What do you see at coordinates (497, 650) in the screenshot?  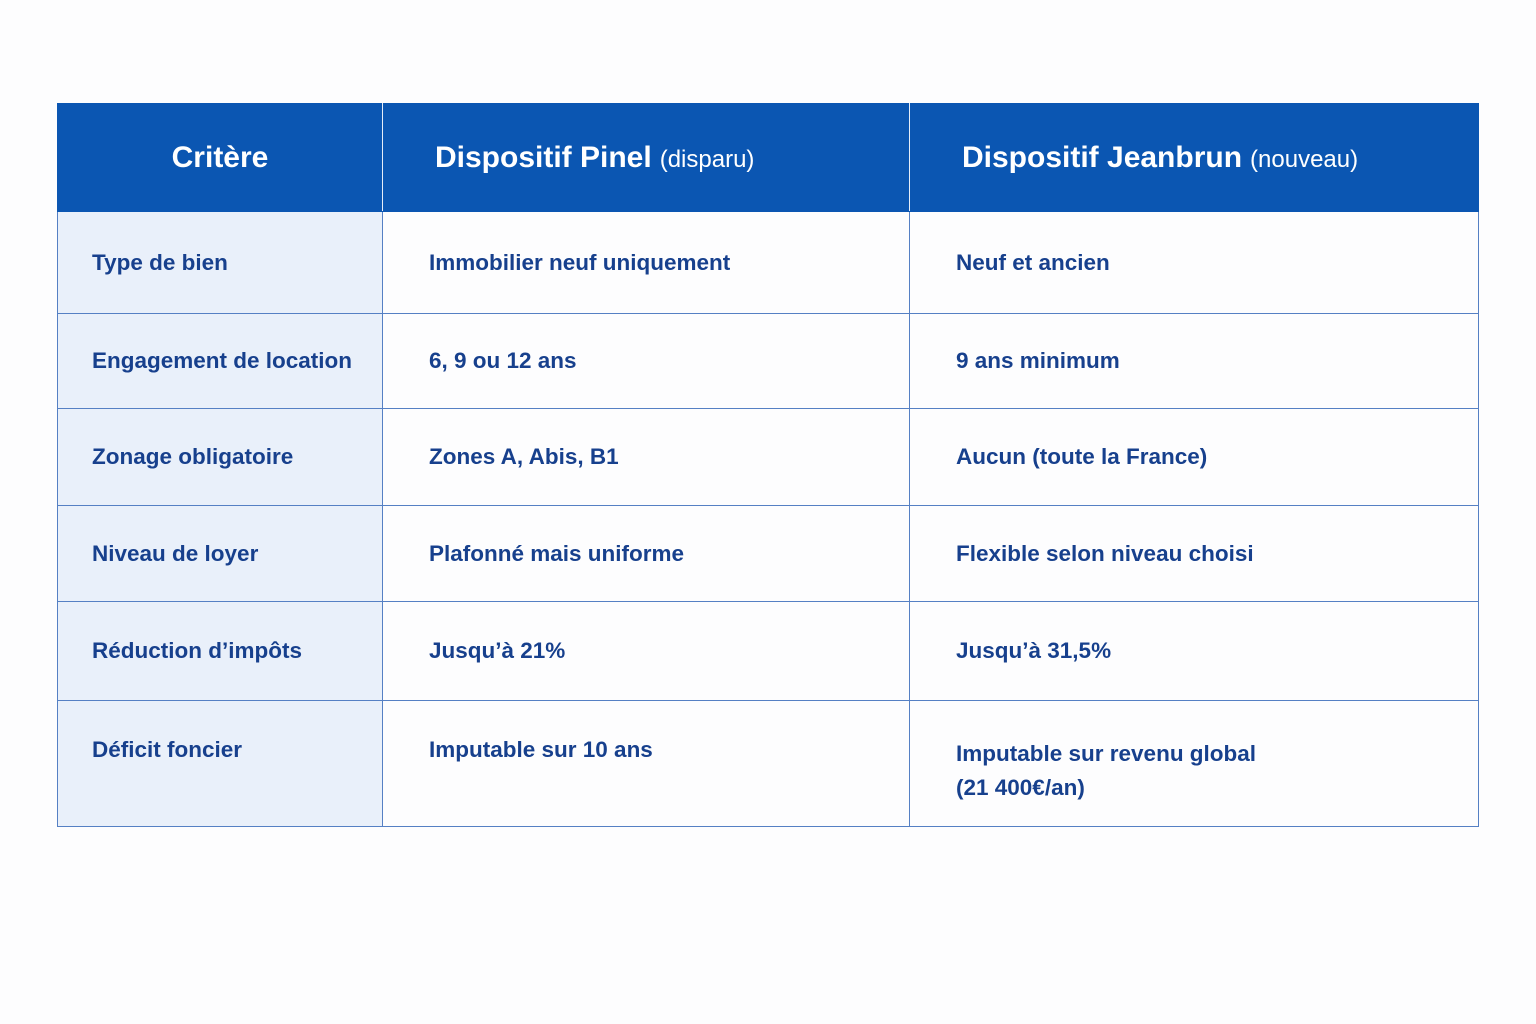 I see `cell-text: Jusqu’à 21%` at bounding box center [497, 650].